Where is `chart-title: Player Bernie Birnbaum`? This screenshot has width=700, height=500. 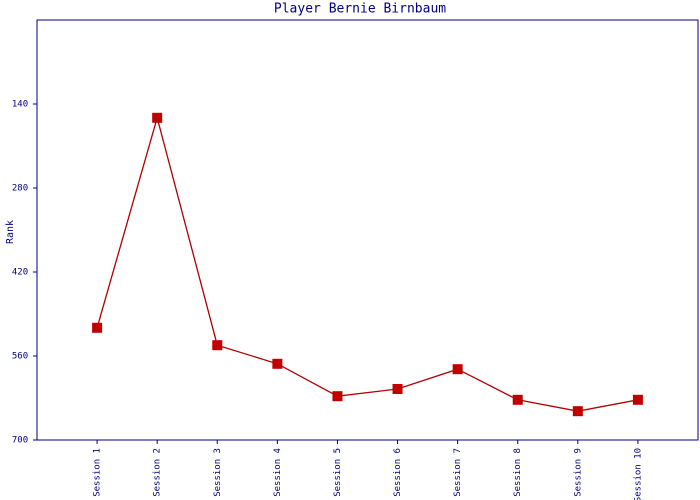 chart-title: Player Bernie Birnbaum is located at coordinates (360, 9).